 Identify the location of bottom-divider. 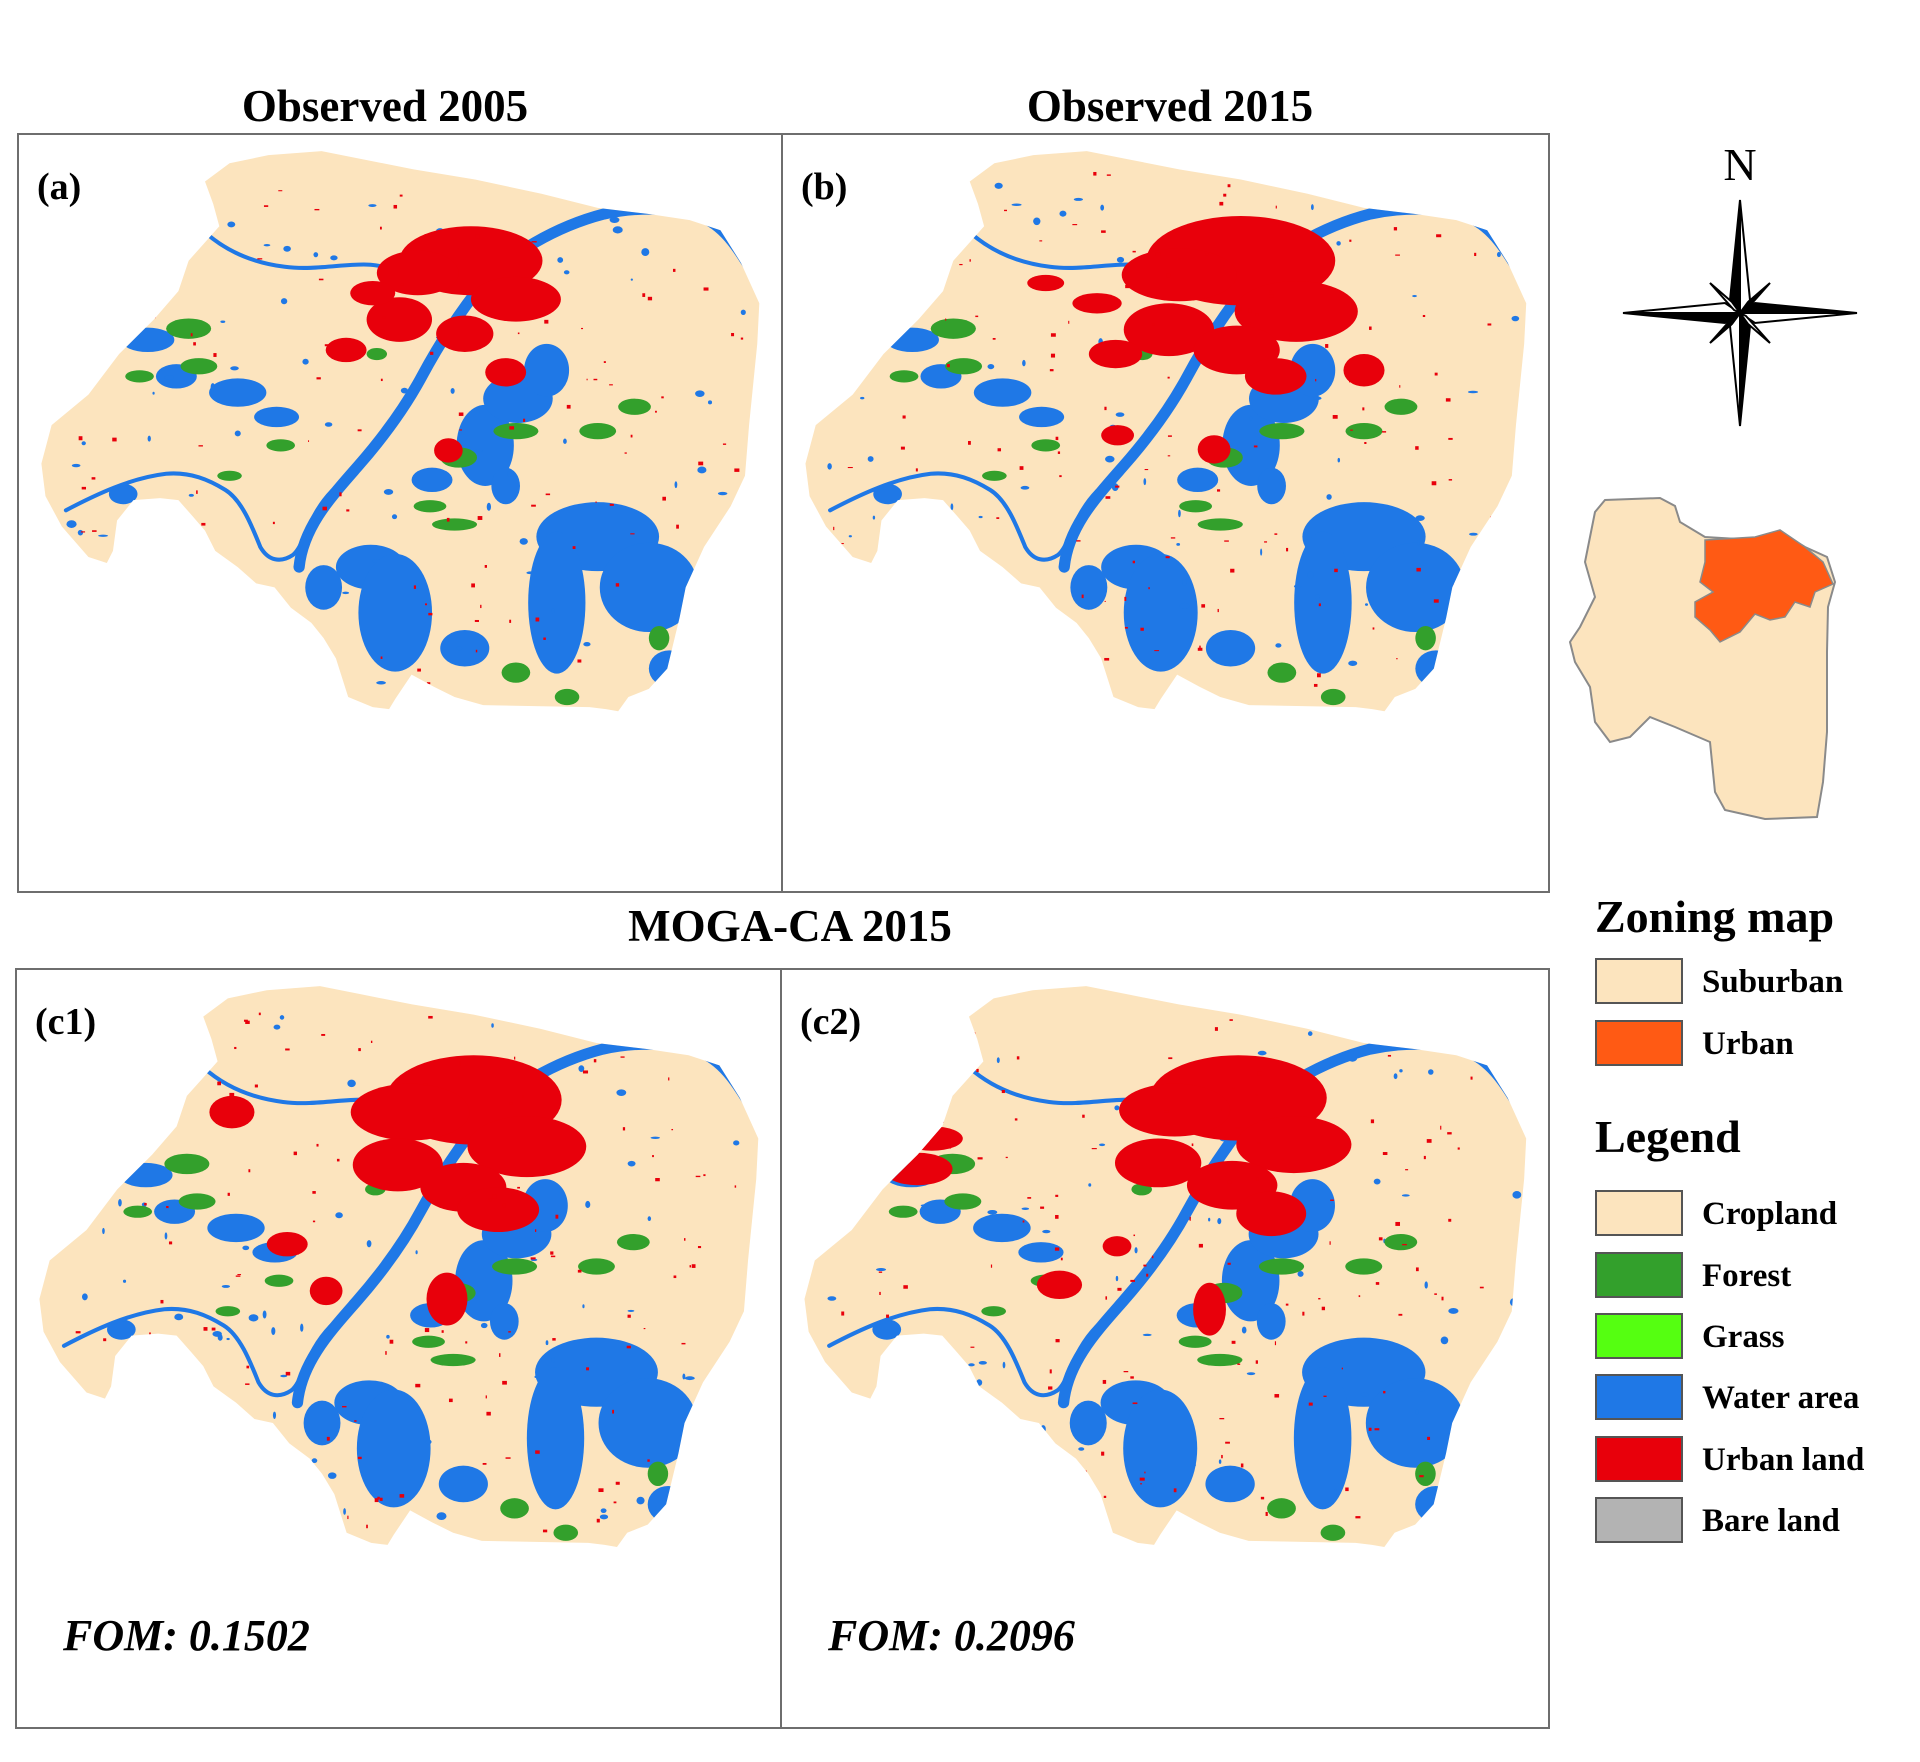
(781, 1348).